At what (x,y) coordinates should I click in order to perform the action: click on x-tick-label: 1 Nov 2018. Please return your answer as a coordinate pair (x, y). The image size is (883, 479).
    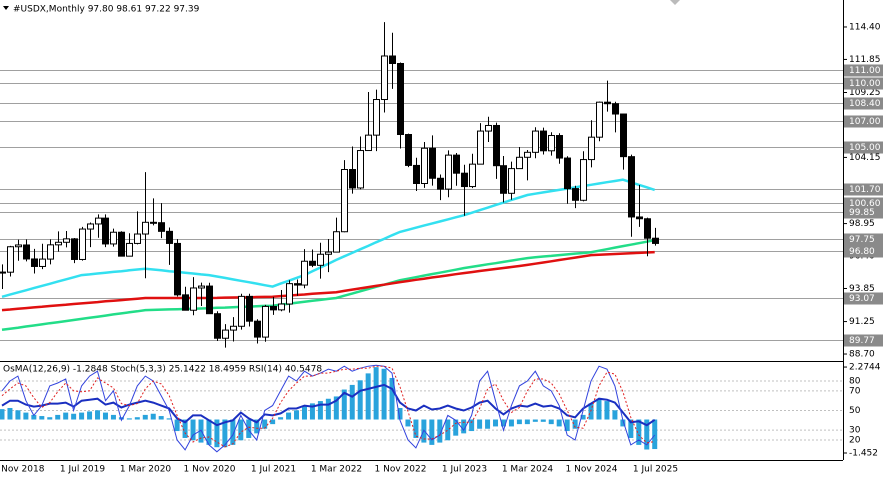
    Looking at the image, I should click on (22, 470).